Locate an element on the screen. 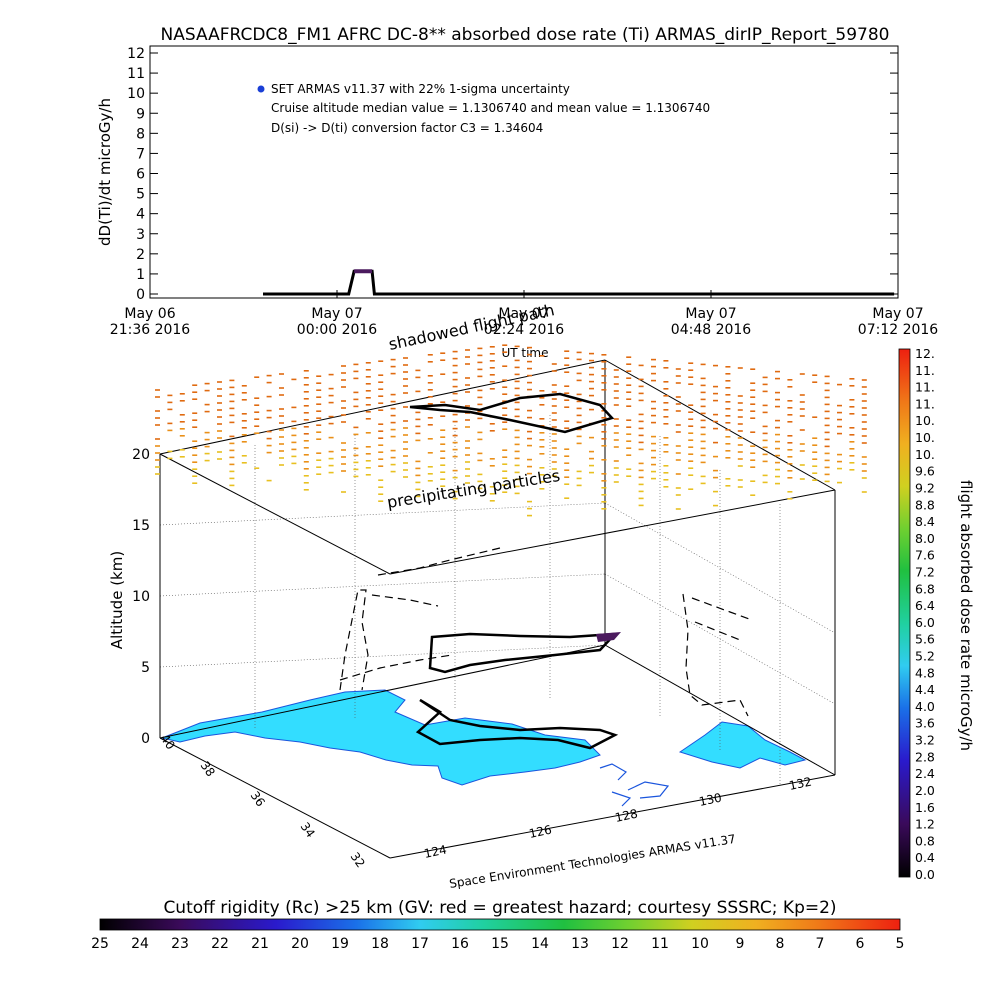 This screenshot has height=1000, width=1000. top-y-tick-label: 9 is located at coordinates (140, 114).